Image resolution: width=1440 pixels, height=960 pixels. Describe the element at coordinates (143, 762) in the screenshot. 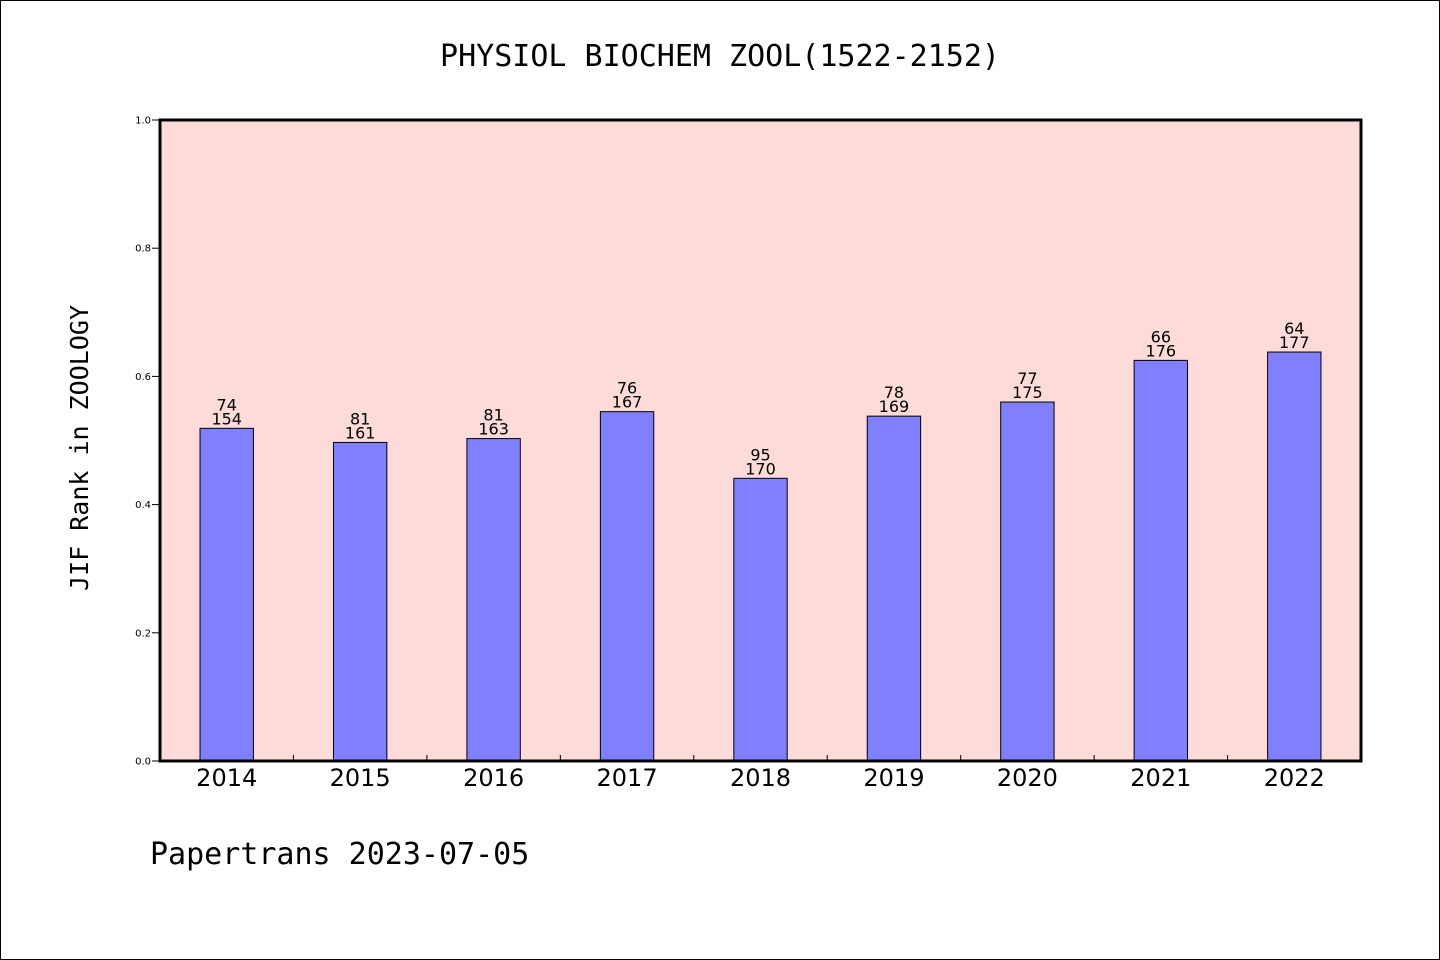

I see `y-tick-label: 0.0` at that location.